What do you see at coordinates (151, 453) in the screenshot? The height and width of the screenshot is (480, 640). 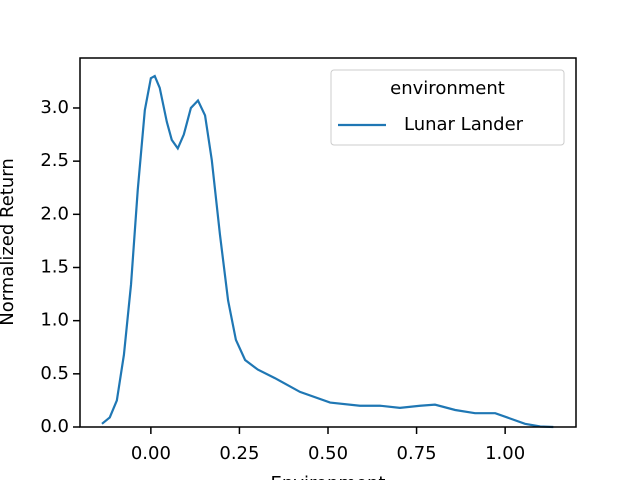 I see `x-tick-label: 0.00` at bounding box center [151, 453].